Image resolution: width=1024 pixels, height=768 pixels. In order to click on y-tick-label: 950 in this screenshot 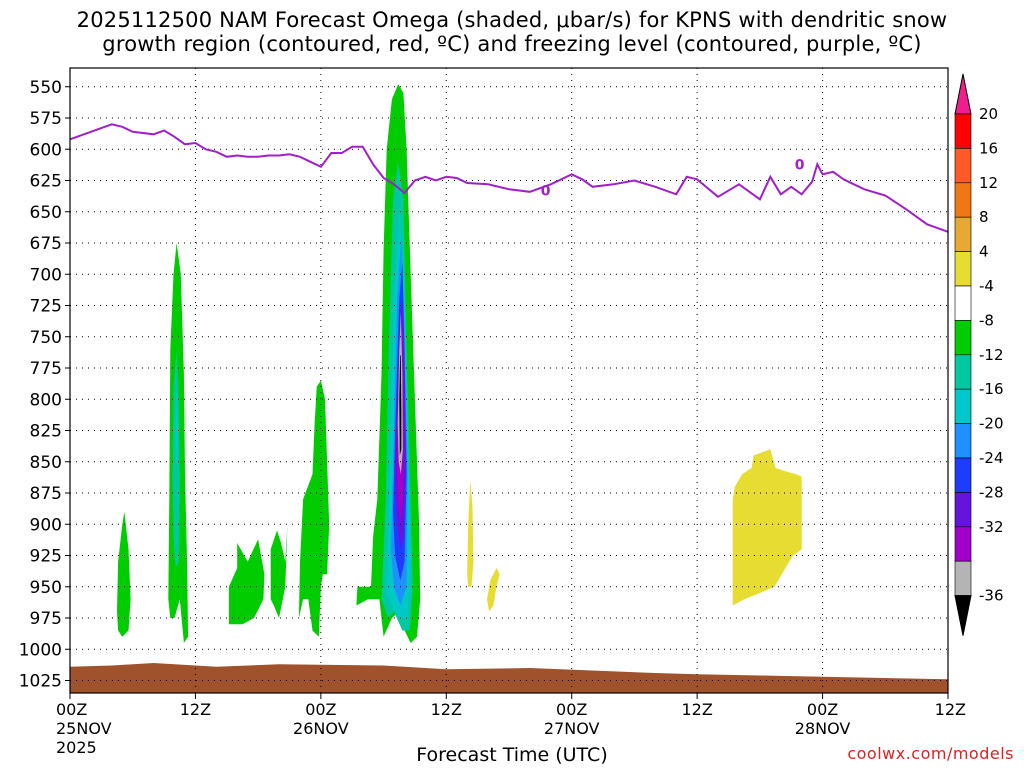, I will do `click(46, 588)`.